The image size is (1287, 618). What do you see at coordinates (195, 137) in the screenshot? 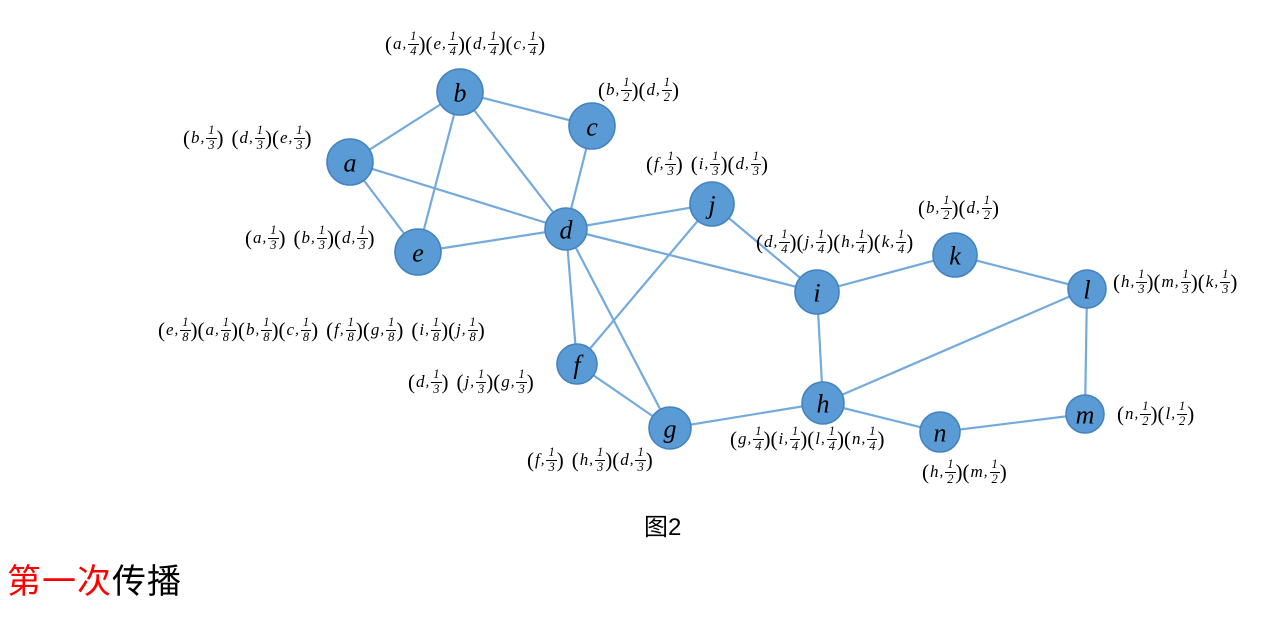
I see `pair-node-letter: b` at bounding box center [195, 137].